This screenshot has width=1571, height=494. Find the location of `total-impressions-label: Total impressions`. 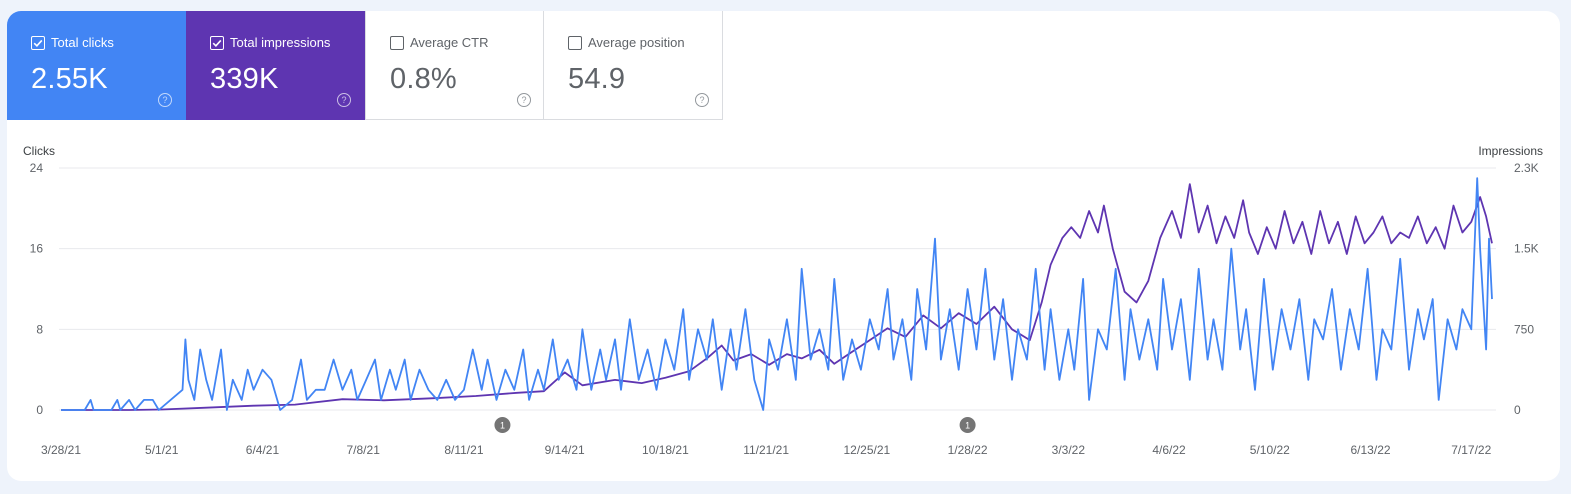

total-impressions-label: Total impressions is located at coordinates (280, 42).